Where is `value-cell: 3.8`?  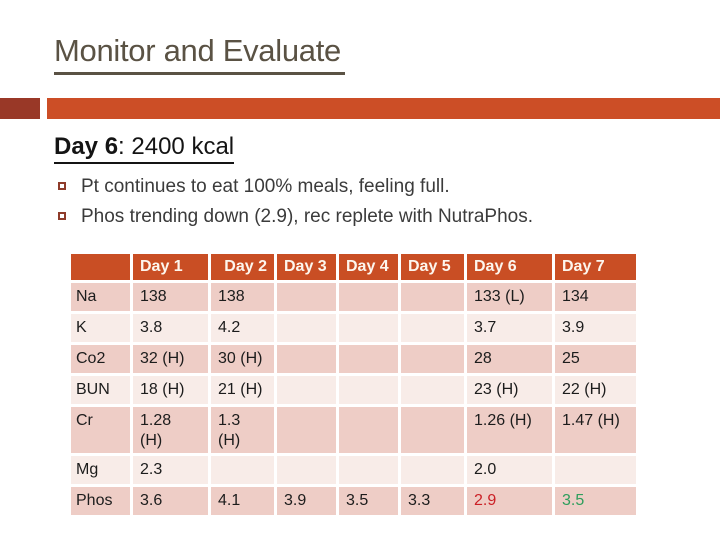 value-cell: 3.8 is located at coordinates (170, 328).